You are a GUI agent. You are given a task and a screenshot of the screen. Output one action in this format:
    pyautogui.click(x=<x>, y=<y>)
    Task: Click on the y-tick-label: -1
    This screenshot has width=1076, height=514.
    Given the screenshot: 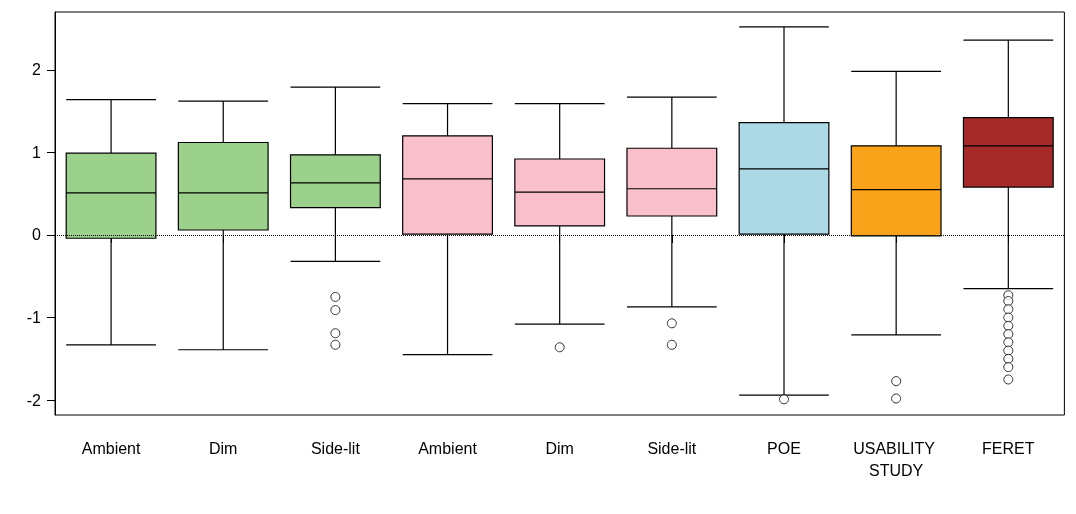 What is the action you would take?
    pyautogui.click(x=34, y=318)
    